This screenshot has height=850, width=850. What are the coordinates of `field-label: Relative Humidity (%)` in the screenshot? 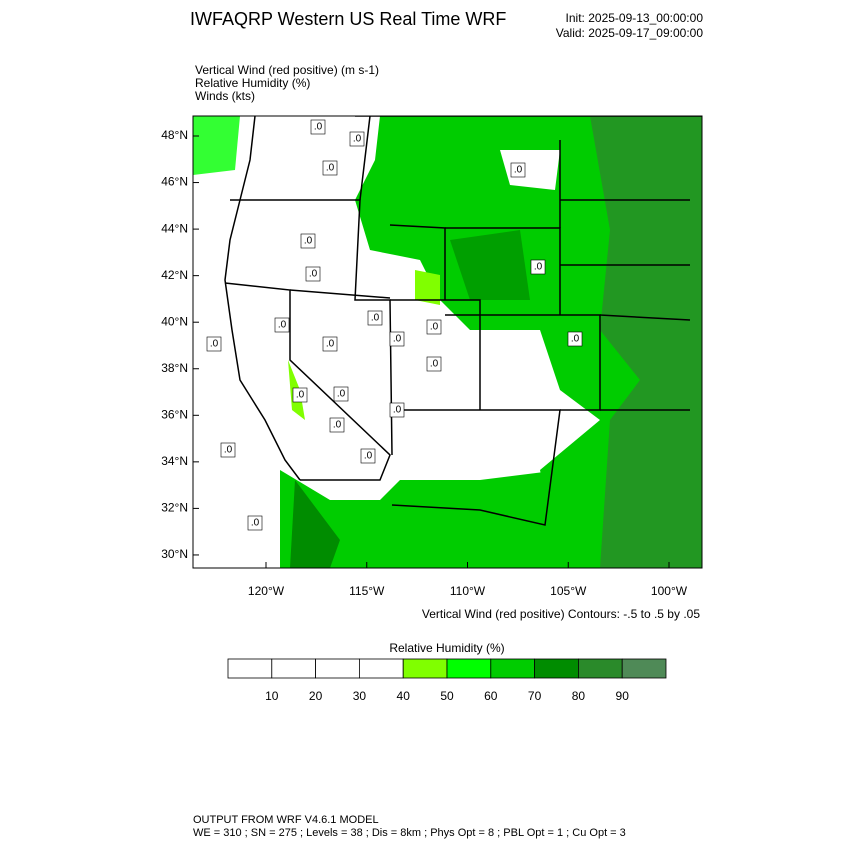 It's located at (252, 83).